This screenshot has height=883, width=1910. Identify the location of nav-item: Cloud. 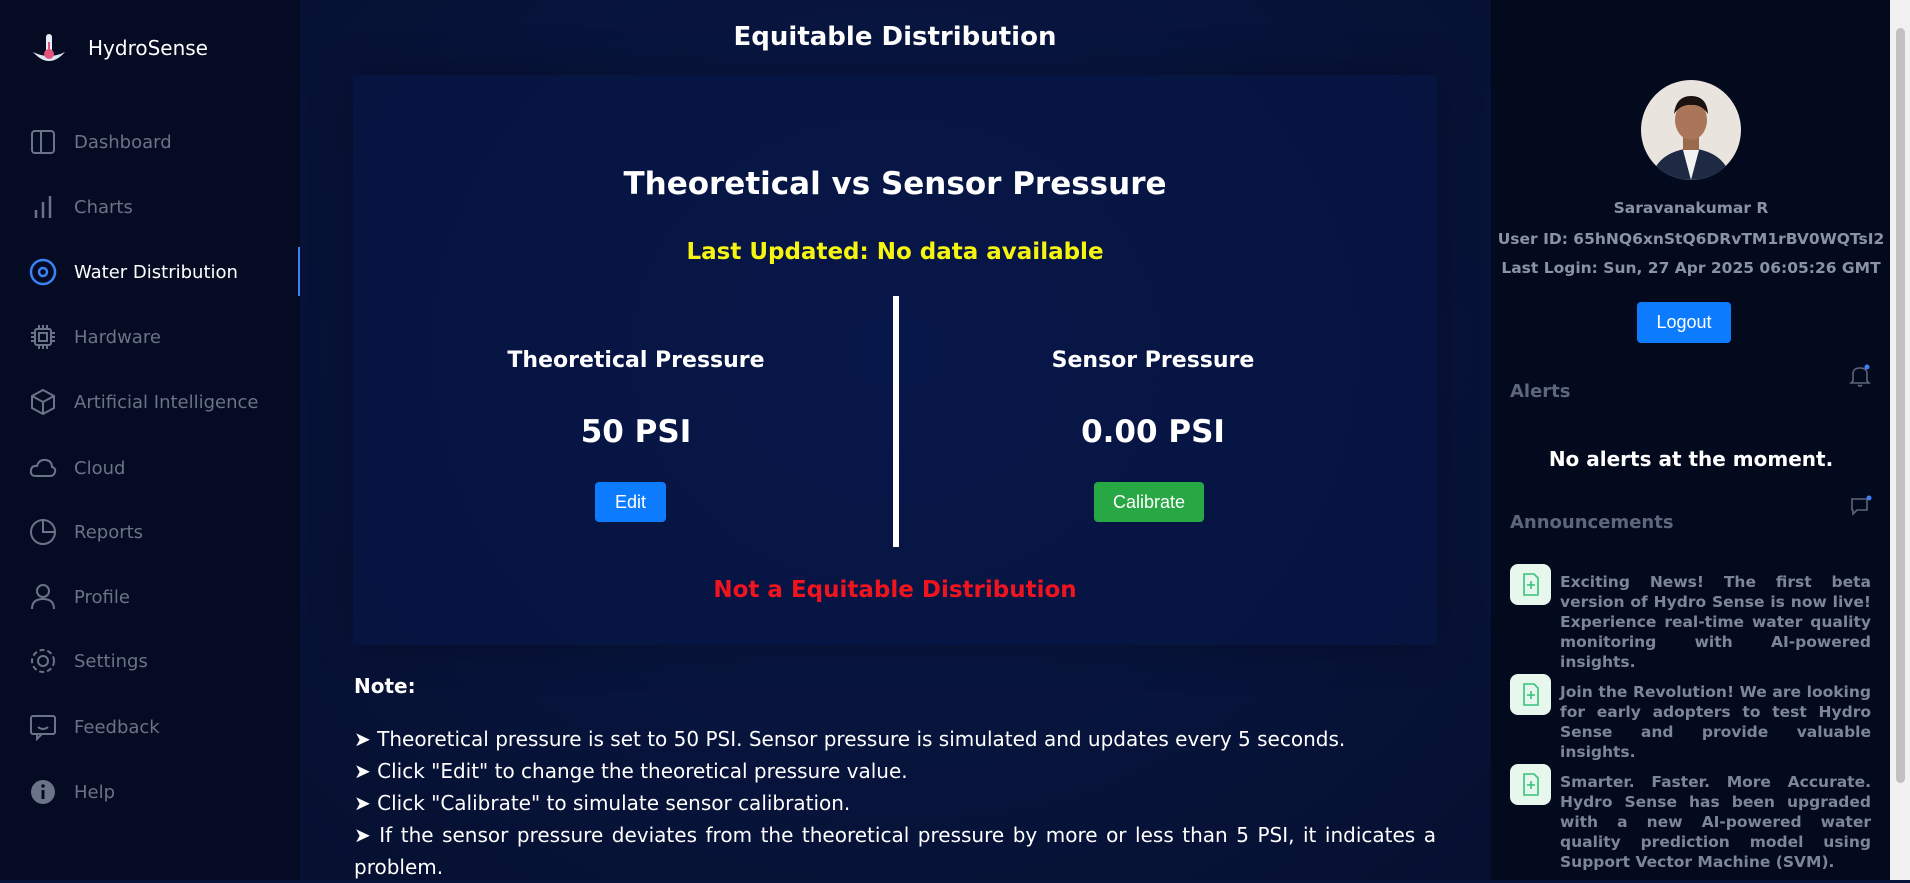
(158, 468).